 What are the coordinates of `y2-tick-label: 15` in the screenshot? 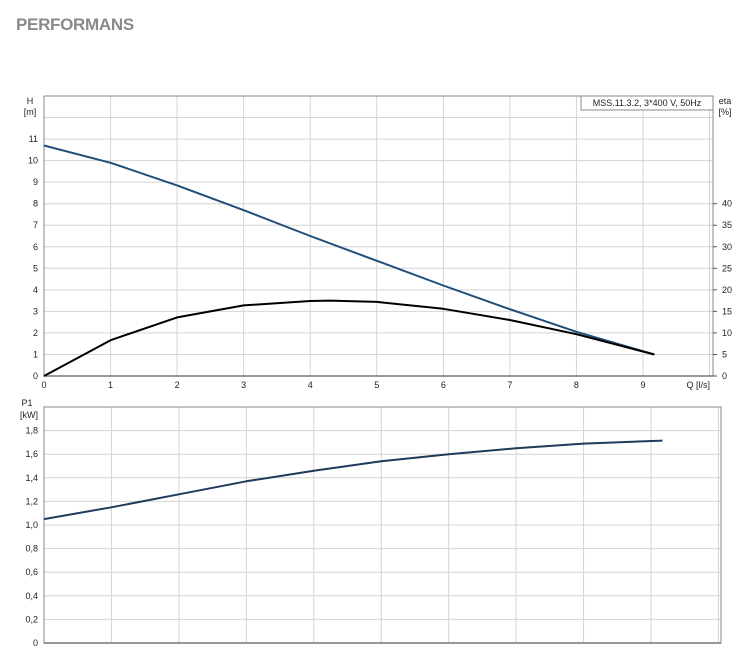 It's located at (727, 311).